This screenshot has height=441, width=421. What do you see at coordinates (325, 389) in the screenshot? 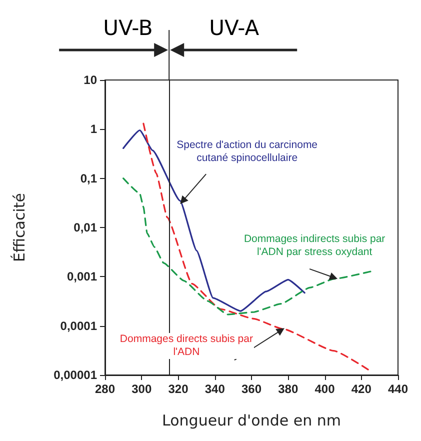
I see `x-tick-label: 400` at bounding box center [325, 389].